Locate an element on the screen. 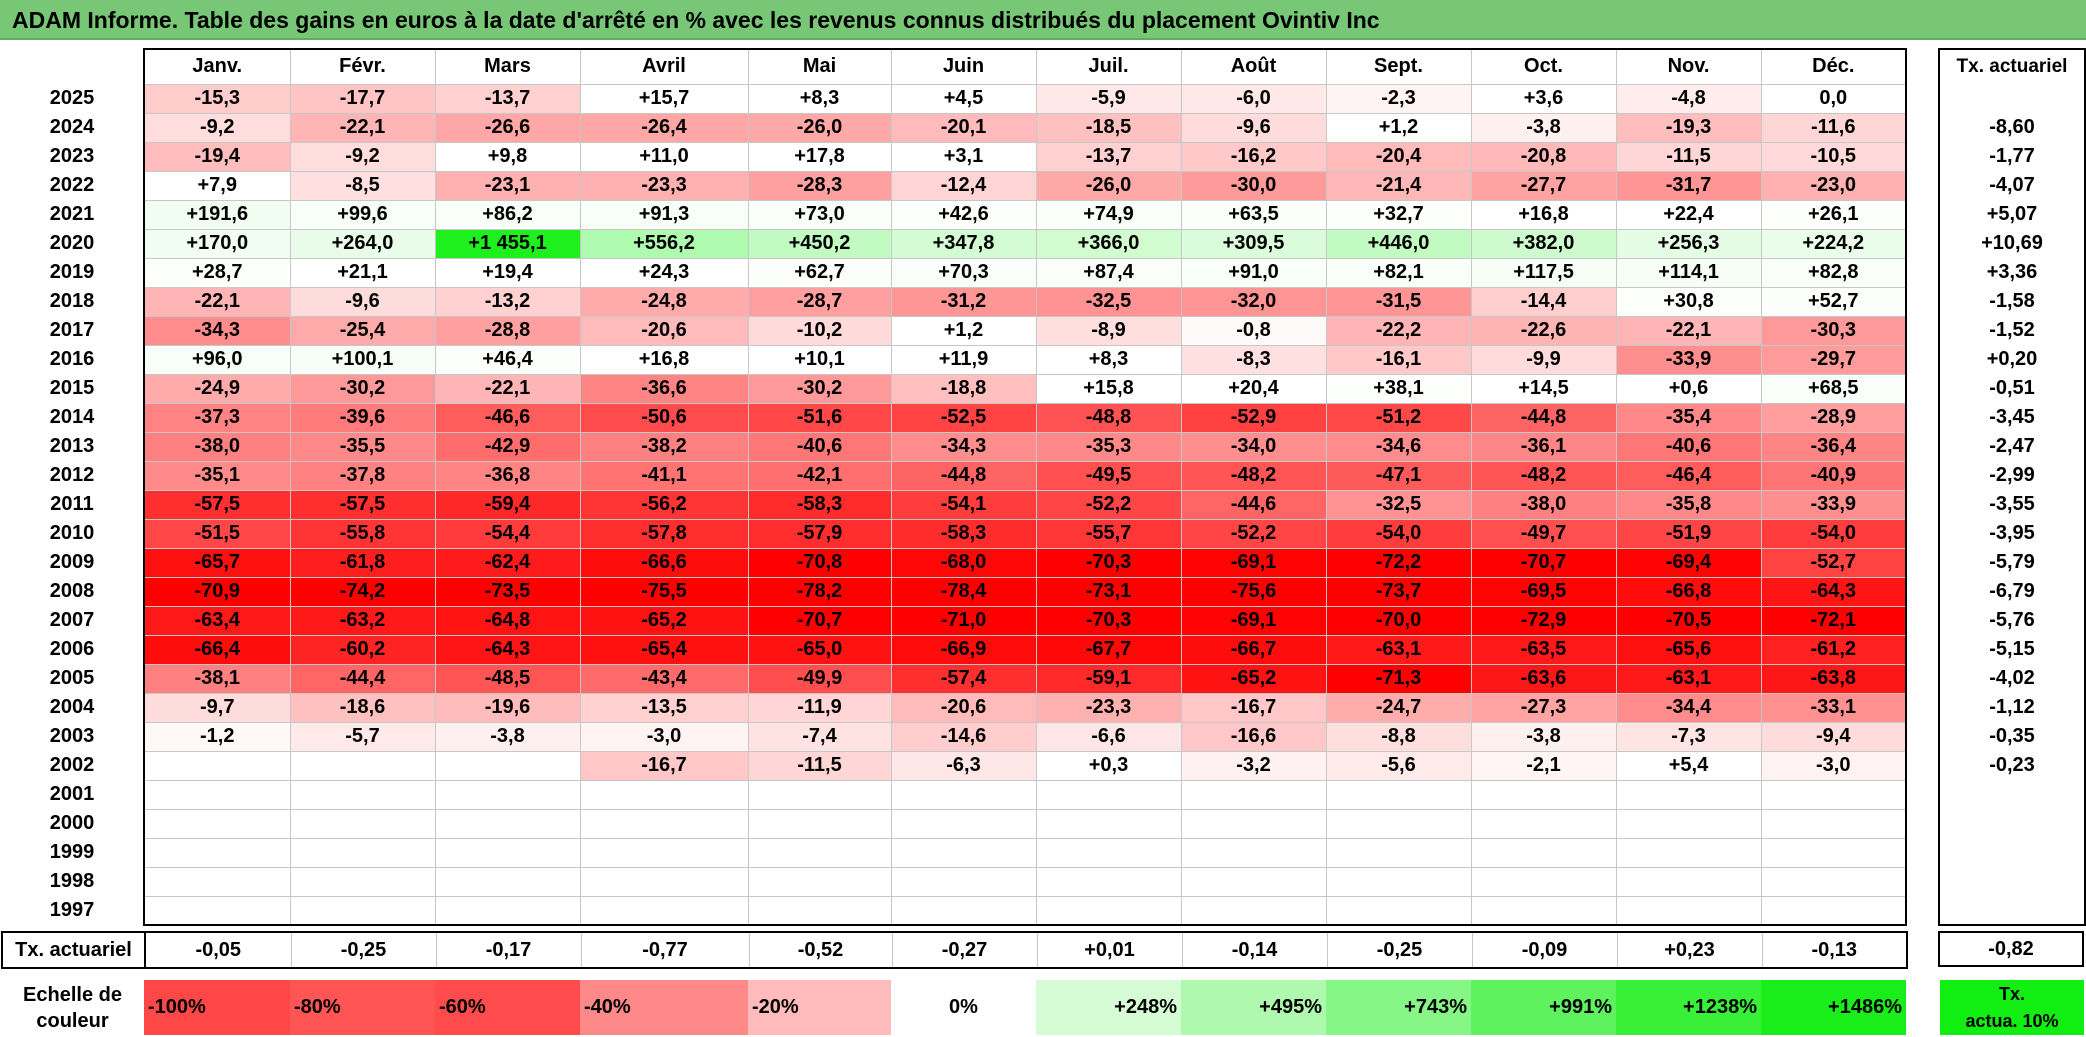  gain-cell: -38,2 is located at coordinates (664, 446).